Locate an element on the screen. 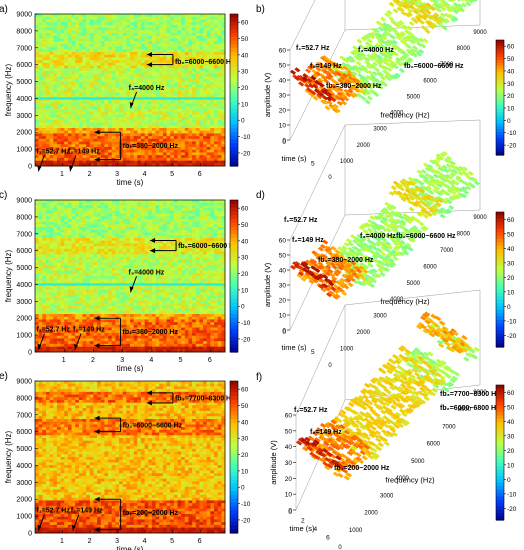 The height and width of the screenshot is (550, 524). z-tick-label: 30 is located at coordinates (283, 96).